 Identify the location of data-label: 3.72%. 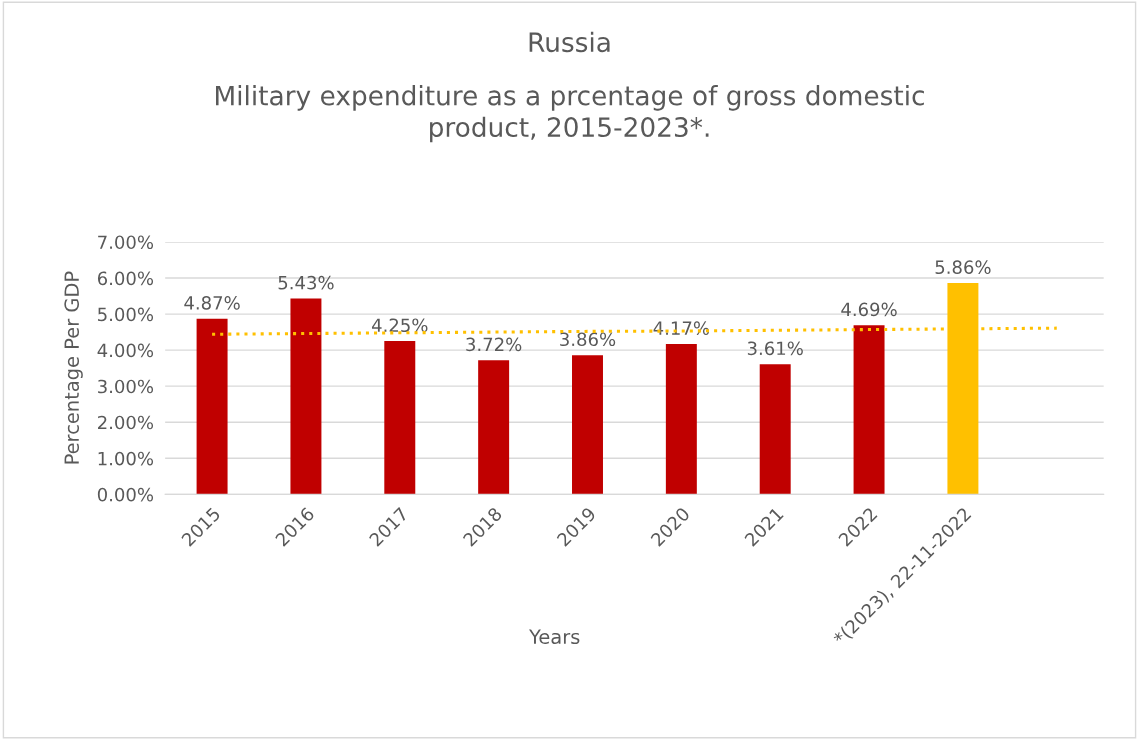
(494, 344).